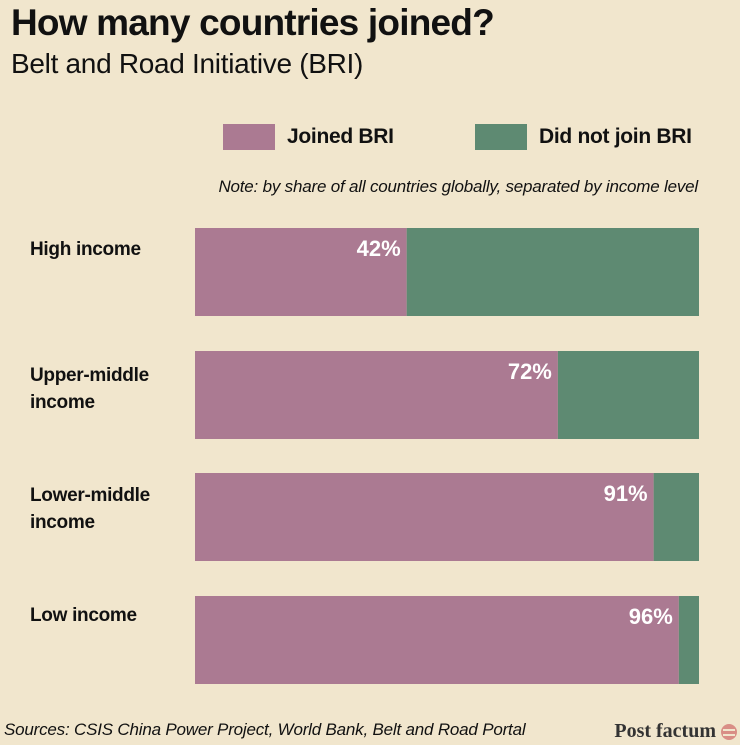 Image resolution: width=740 pixels, height=745 pixels. What do you see at coordinates (651, 616) in the screenshot?
I see `data-label-low-income: 96%` at bounding box center [651, 616].